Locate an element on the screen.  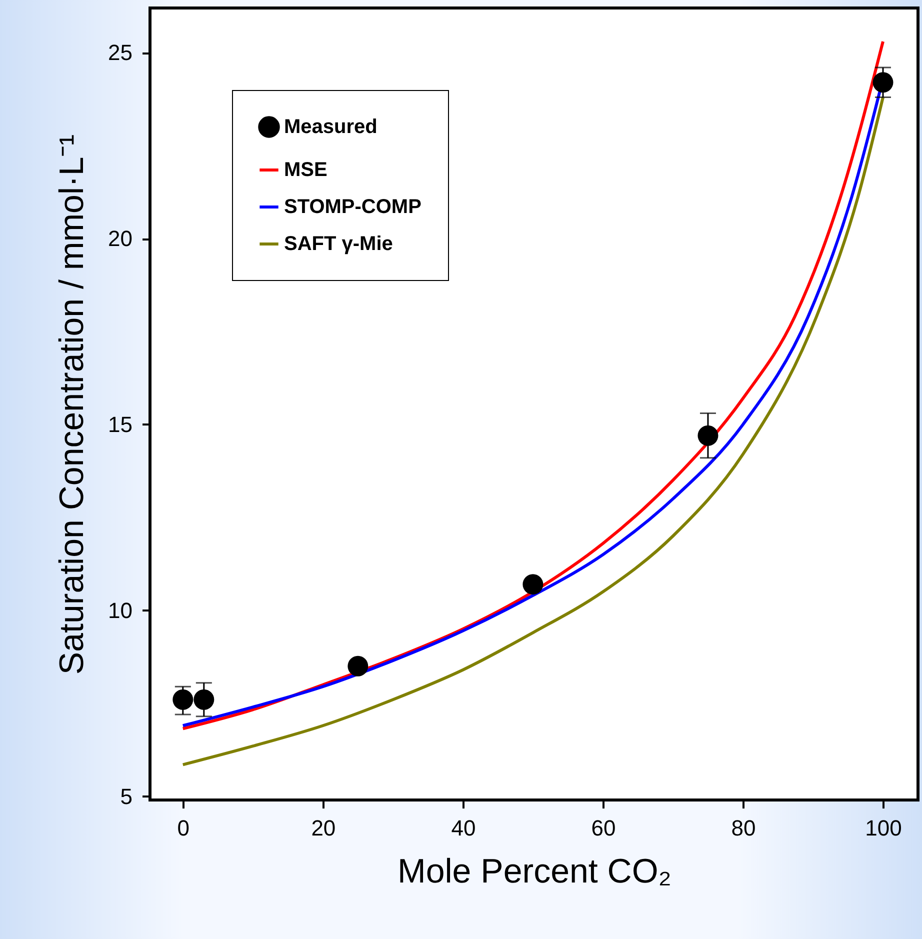
x-tick-label: 60 is located at coordinates (603, 828).